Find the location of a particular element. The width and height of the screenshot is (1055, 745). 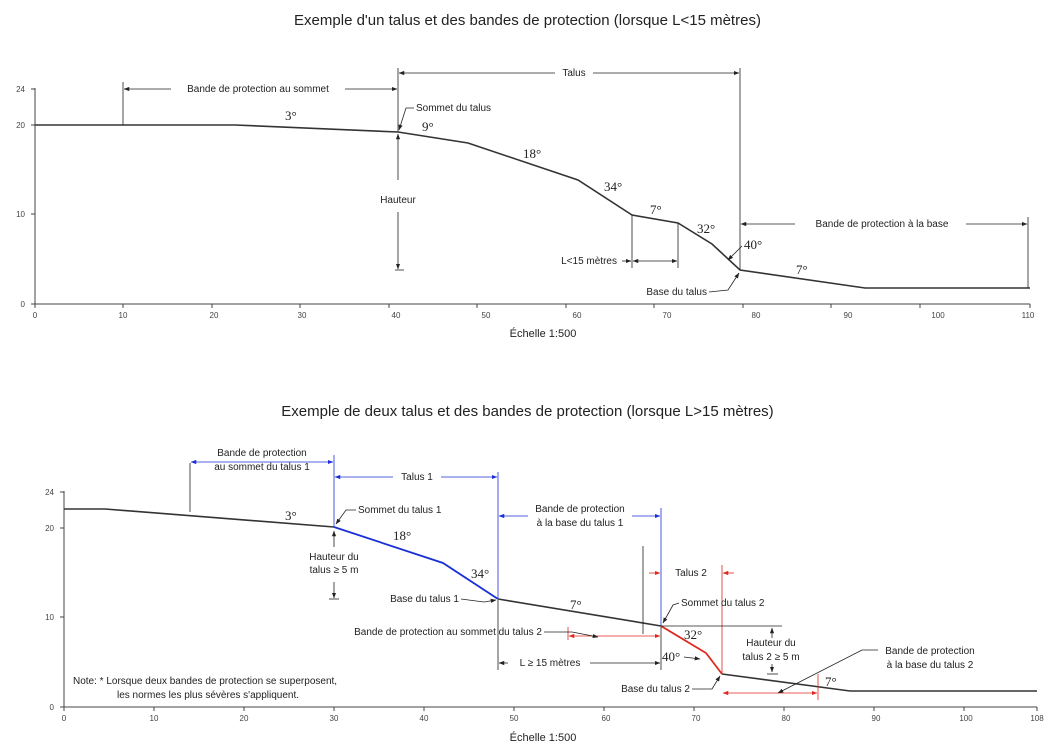

d1-l-label: L<15 mètres is located at coordinates (589, 261).